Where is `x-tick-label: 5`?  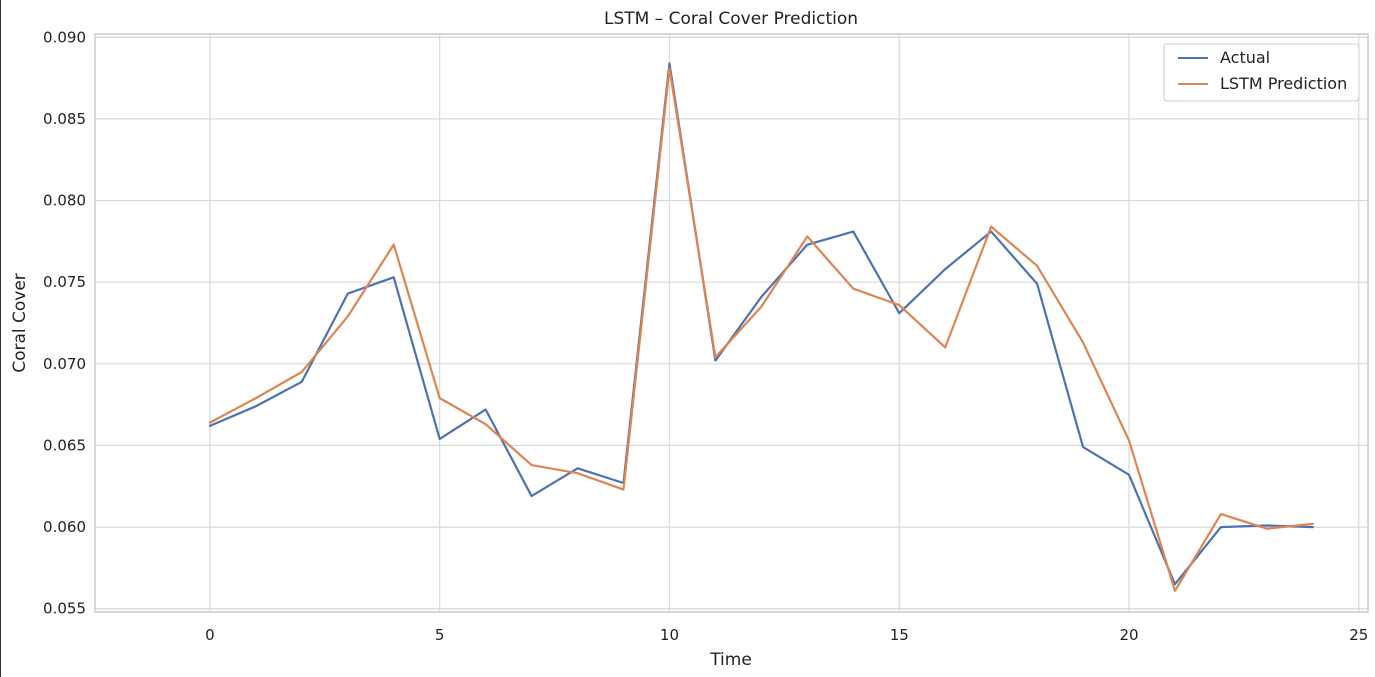 x-tick-label: 5 is located at coordinates (440, 635).